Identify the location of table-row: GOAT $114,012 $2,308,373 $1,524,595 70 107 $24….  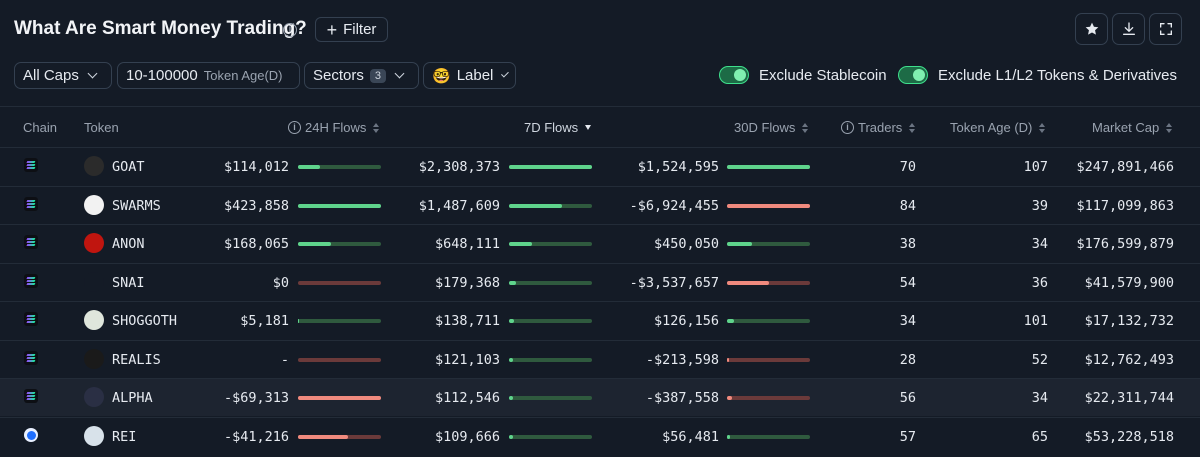
(600, 166).